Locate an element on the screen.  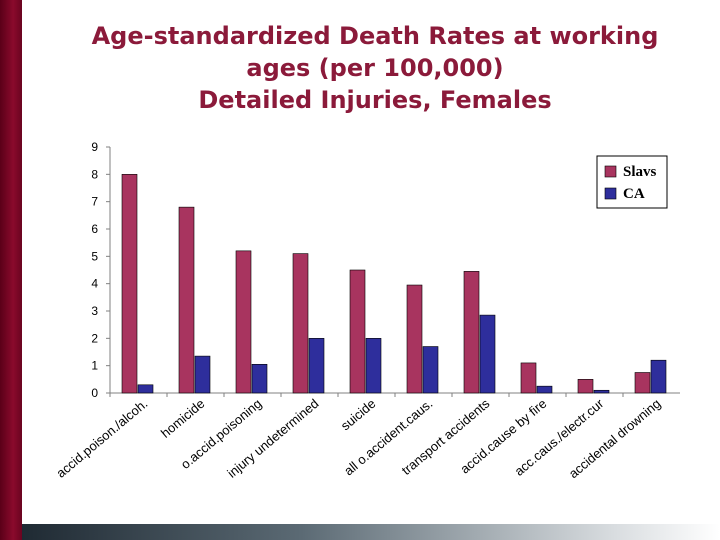
y-tick-label: 0 is located at coordinates (94, 393).